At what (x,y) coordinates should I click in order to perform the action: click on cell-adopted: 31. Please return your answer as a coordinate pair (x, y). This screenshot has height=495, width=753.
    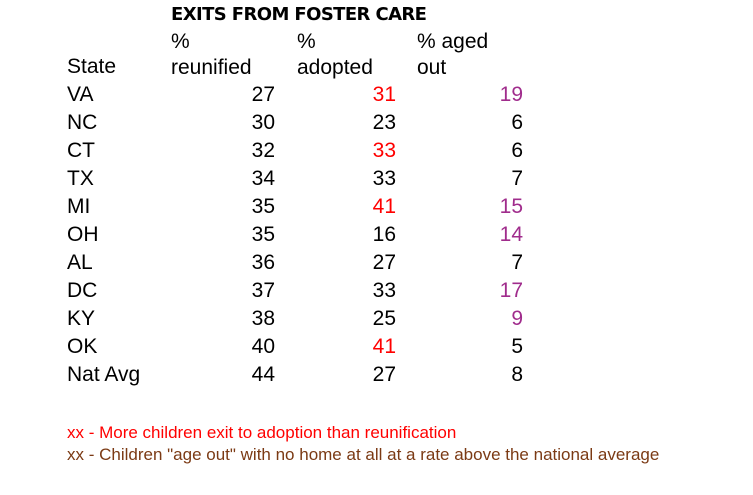
    Looking at the image, I should click on (384, 94).